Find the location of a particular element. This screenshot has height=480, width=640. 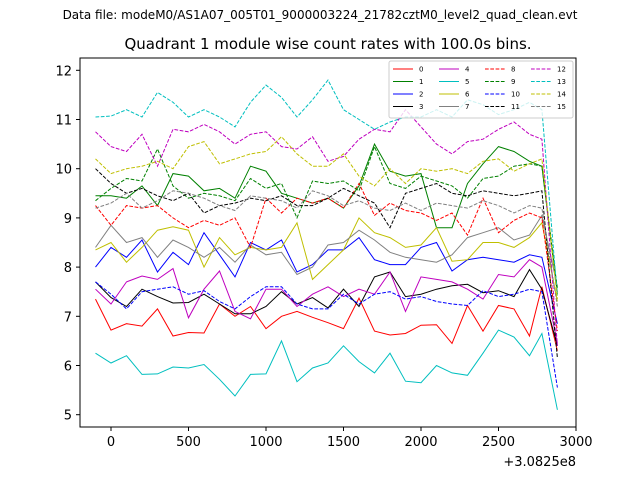

y-tick-label: 7 is located at coordinates (68, 317).